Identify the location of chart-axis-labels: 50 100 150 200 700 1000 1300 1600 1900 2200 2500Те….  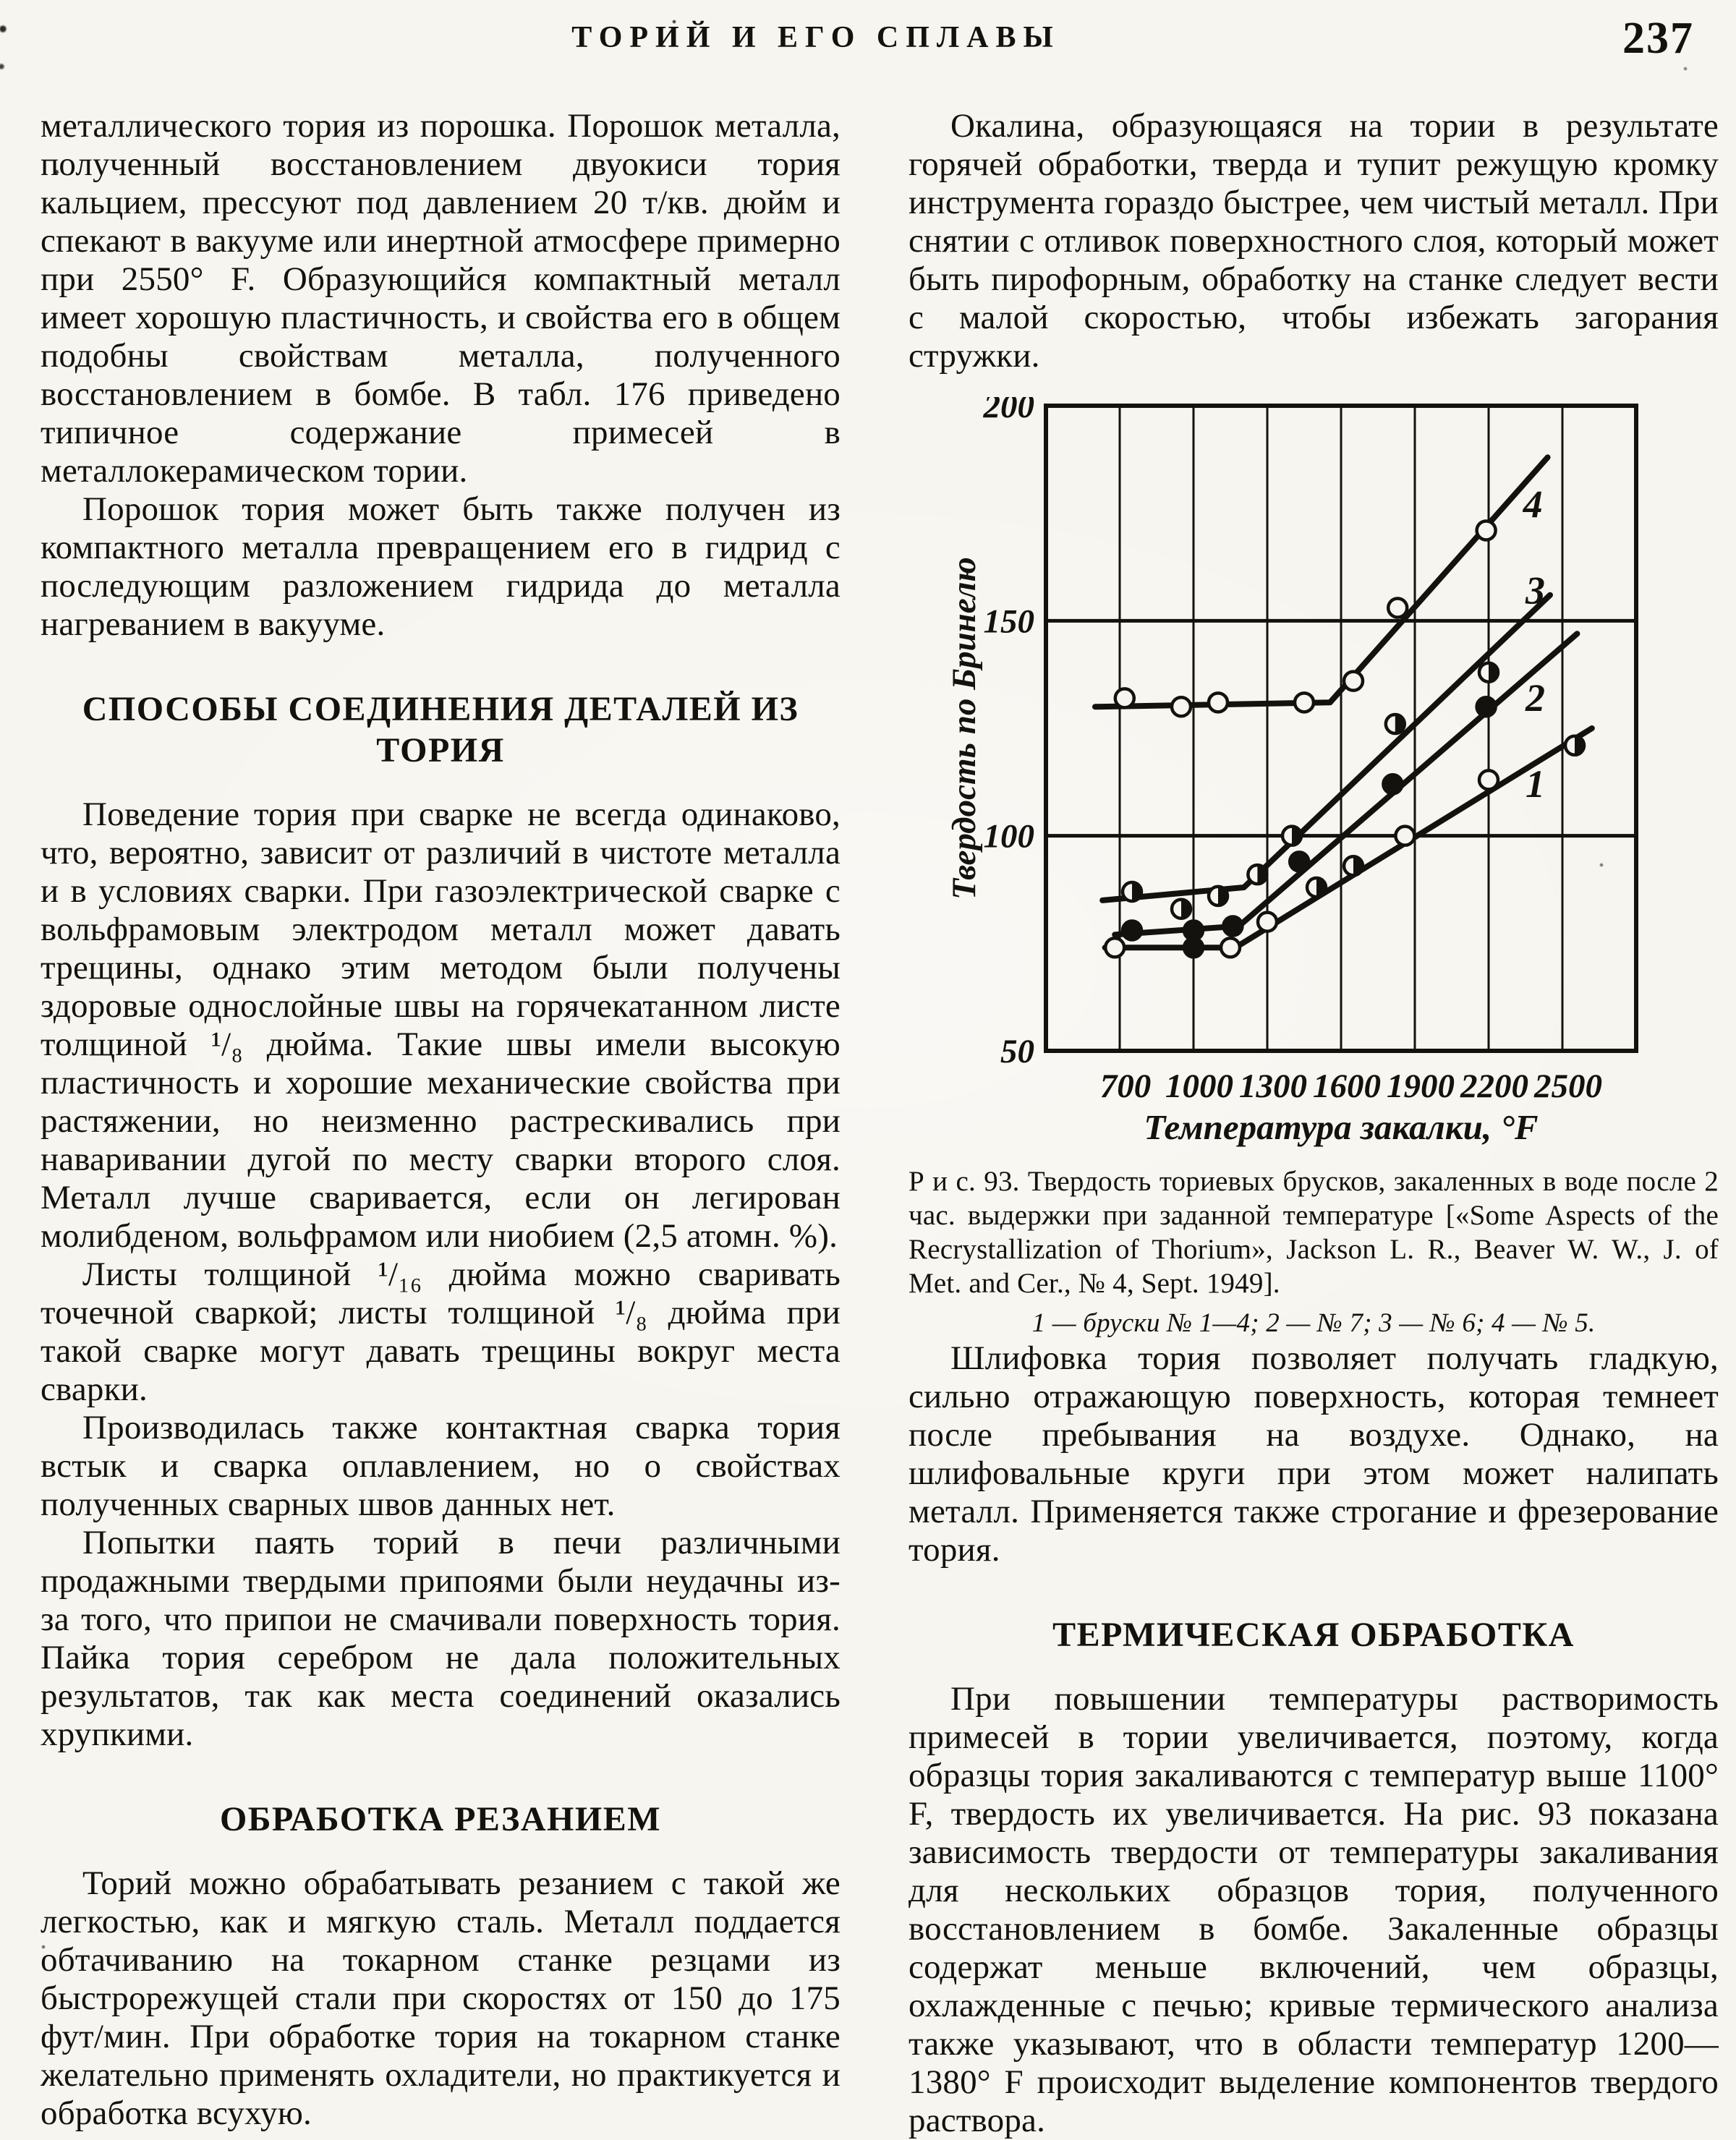
(1274, 772).